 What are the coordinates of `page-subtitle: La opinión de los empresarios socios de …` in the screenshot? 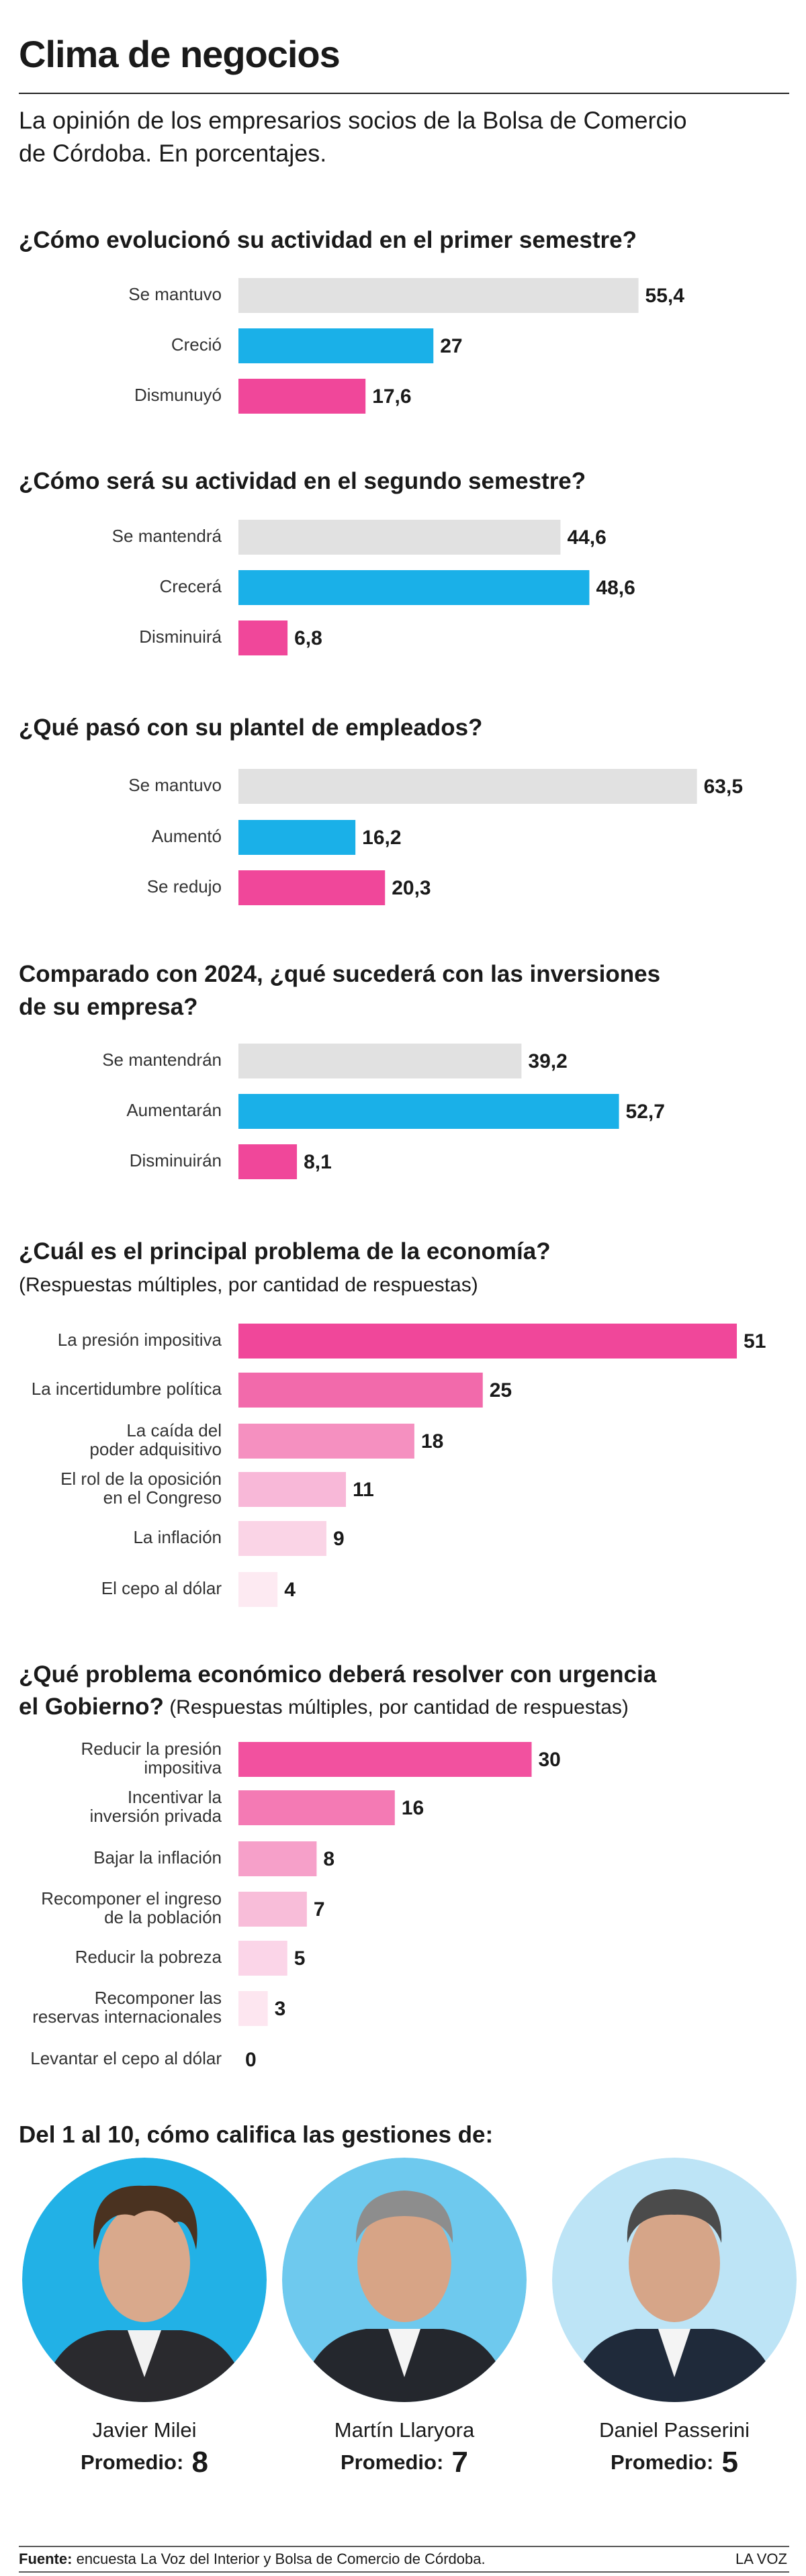 It's located at (353, 120).